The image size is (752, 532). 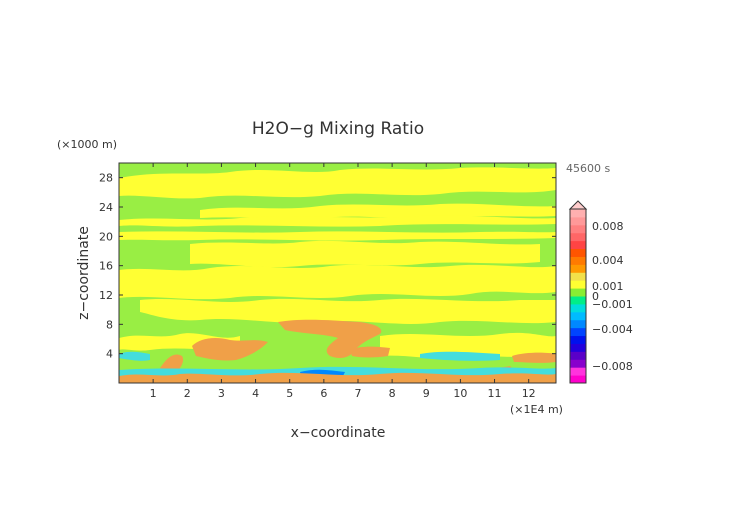 What do you see at coordinates (595, 296) in the screenshot?
I see `colorbar-label: 0` at bounding box center [595, 296].